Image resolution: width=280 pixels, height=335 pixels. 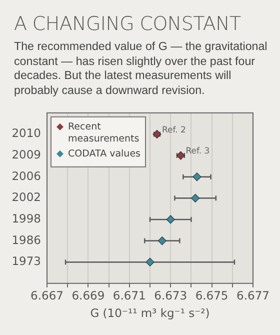 What do you see at coordinates (26, 239) in the screenshot?
I see `y-tick-label: 1986` at bounding box center [26, 239].